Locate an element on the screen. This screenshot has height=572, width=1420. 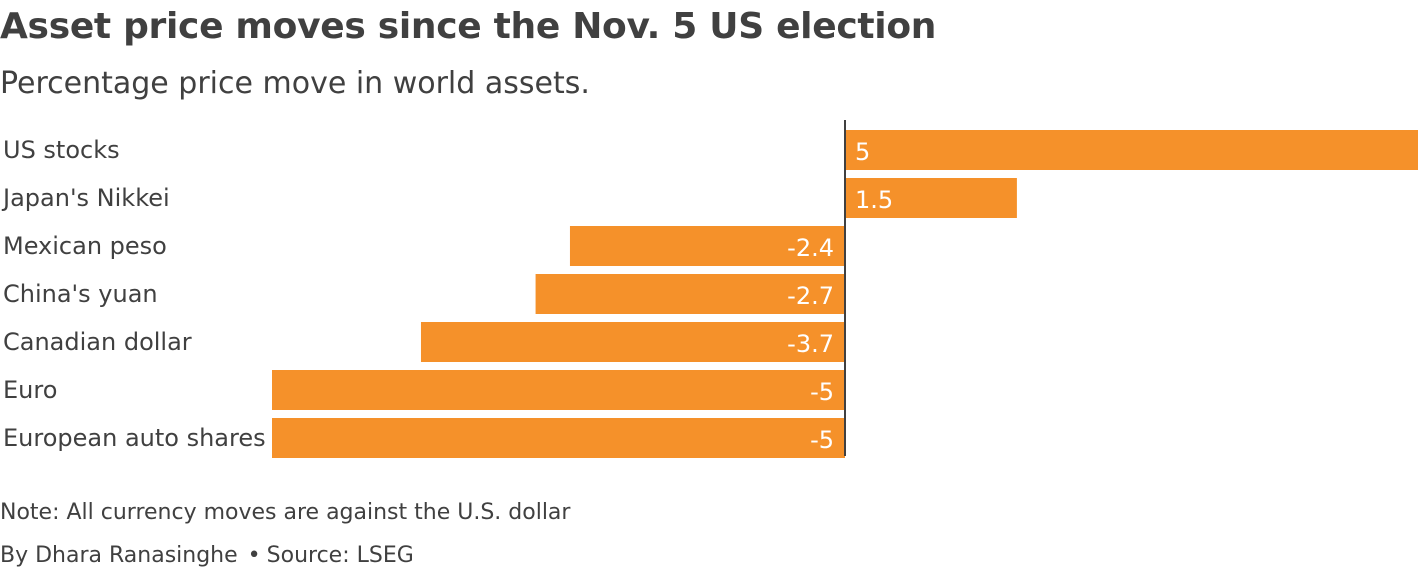
category-label: European auto shares is located at coordinates (134, 438).